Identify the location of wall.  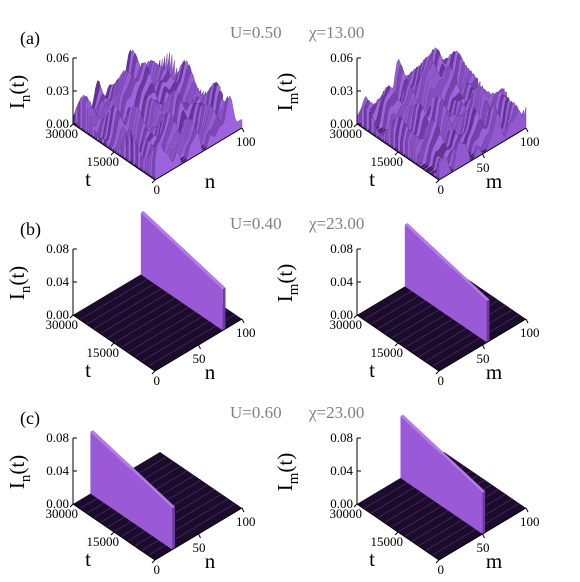
(441, 475).